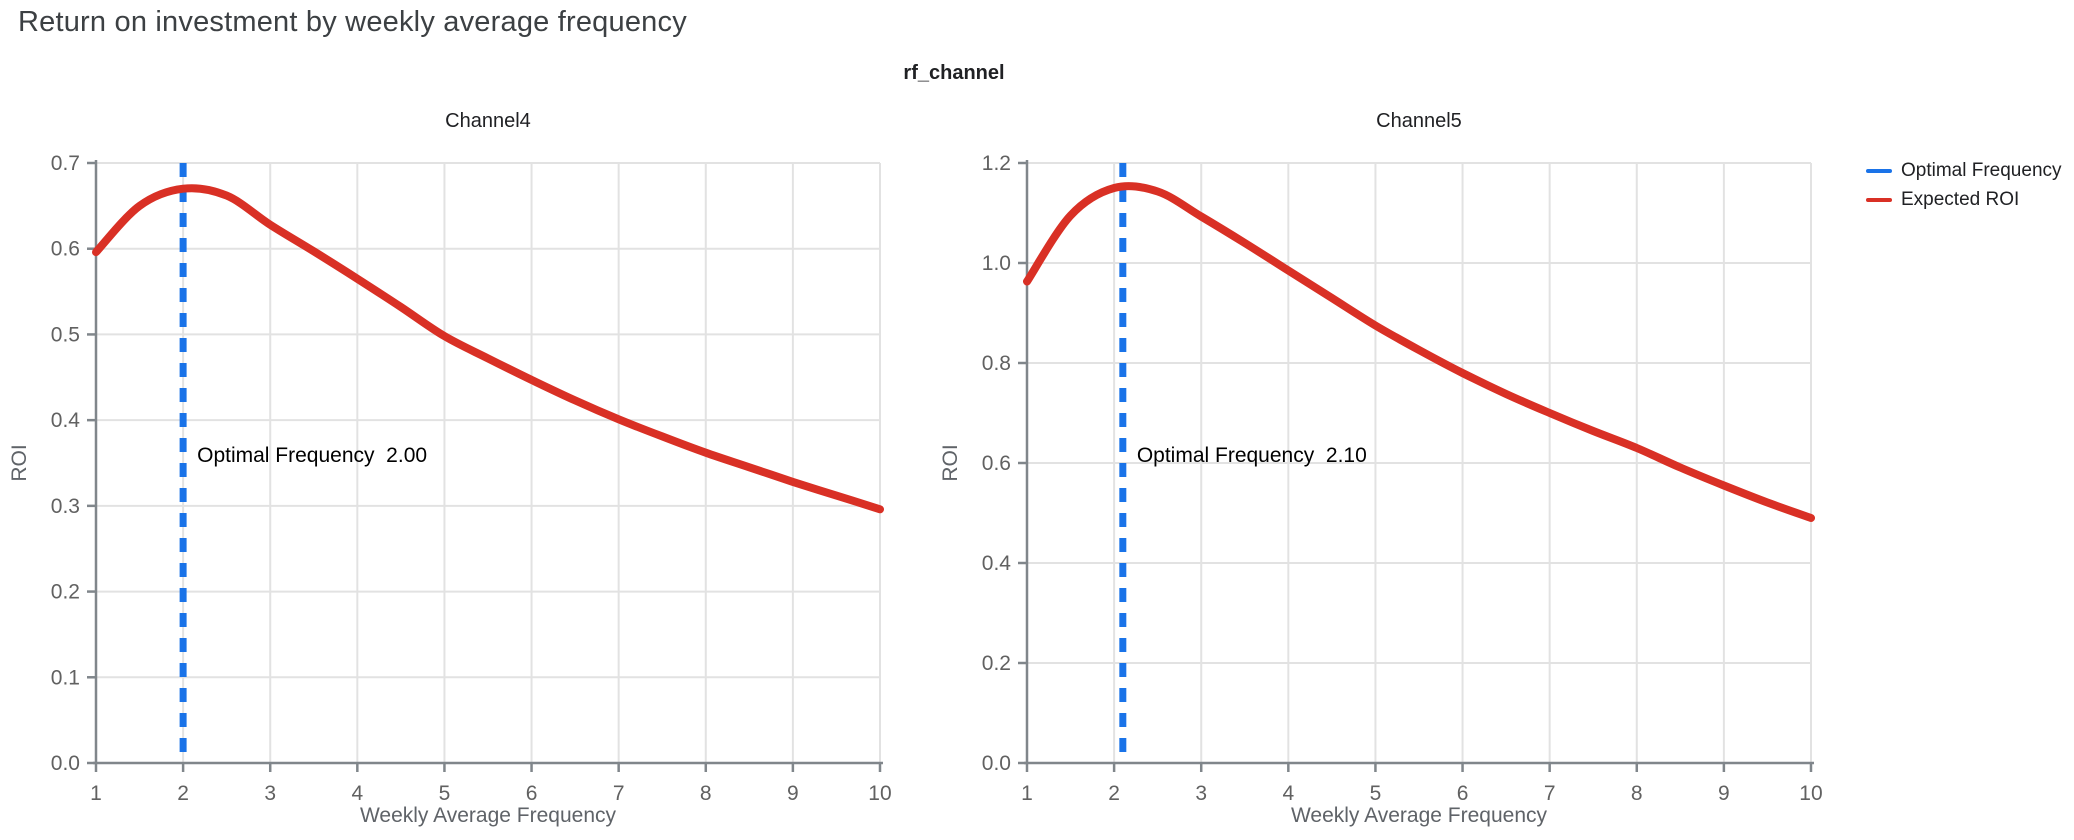 The image size is (2074, 840). What do you see at coordinates (65, 677) in the screenshot?
I see `y-tick-label: 0.1` at bounding box center [65, 677].